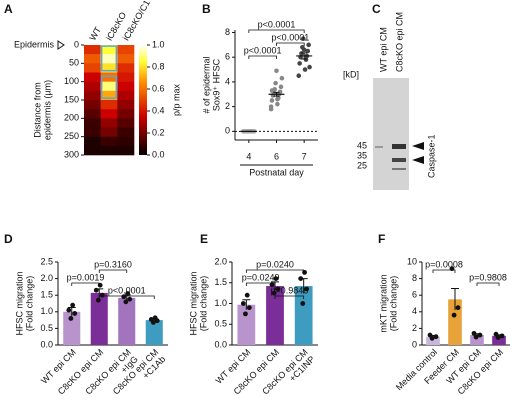 Image resolution: width=520 pixels, height=407 pixels. What do you see at coordinates (444, 264) in the screenshot?
I see `p-value: p=0.0008` at bounding box center [444, 264].